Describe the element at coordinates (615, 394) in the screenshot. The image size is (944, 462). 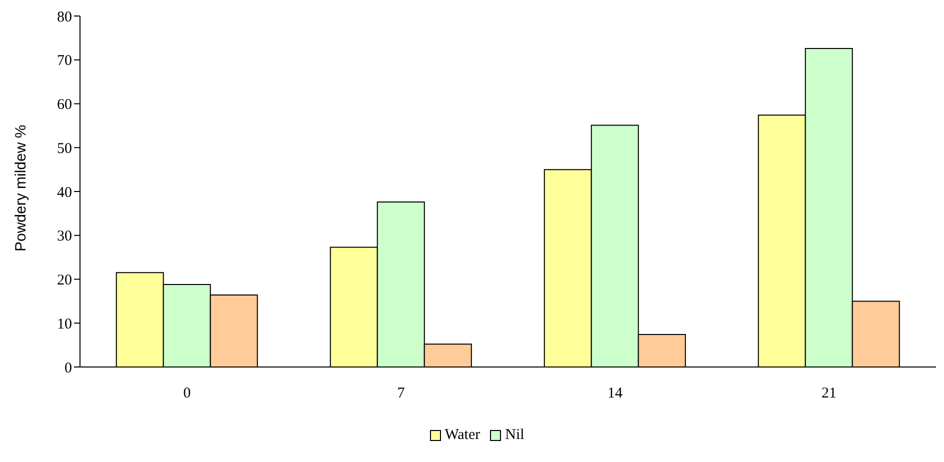
I see `x-tick-label: 14` at that location.